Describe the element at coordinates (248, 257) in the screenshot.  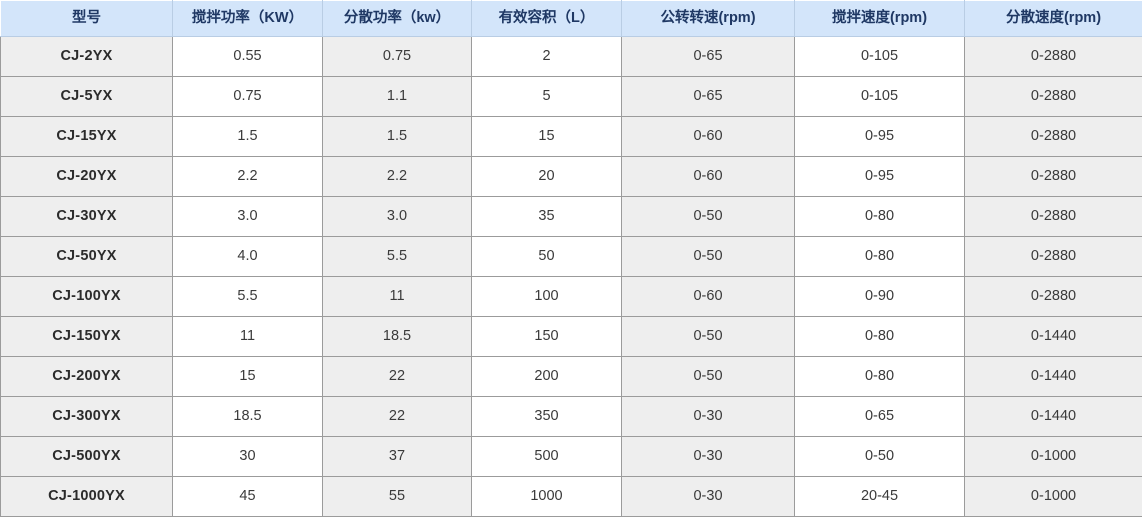
I see `cell-stir_power: 4.0` at that location.